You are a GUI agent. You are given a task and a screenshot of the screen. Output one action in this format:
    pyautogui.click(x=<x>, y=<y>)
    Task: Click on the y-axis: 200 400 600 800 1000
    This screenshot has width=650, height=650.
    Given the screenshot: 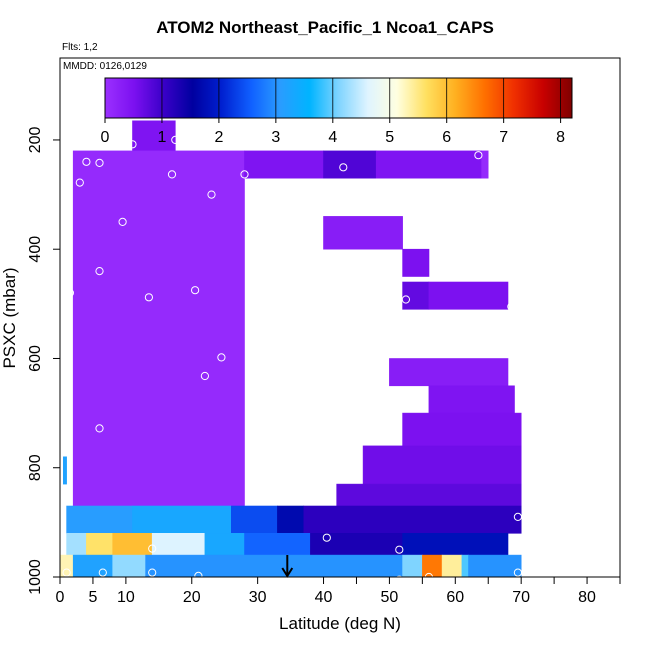 What is the action you would take?
    pyautogui.click(x=43, y=361)
    